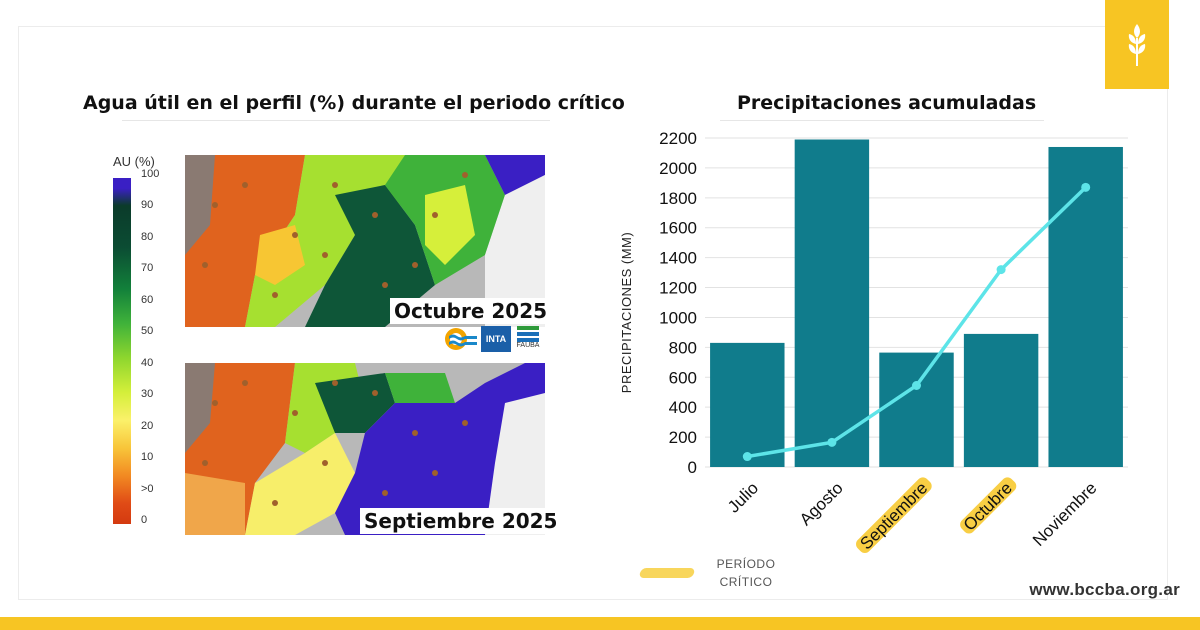  Describe the element at coordinates (683, 407) in the screenshot. I see `y-tick-label: 400` at that location.